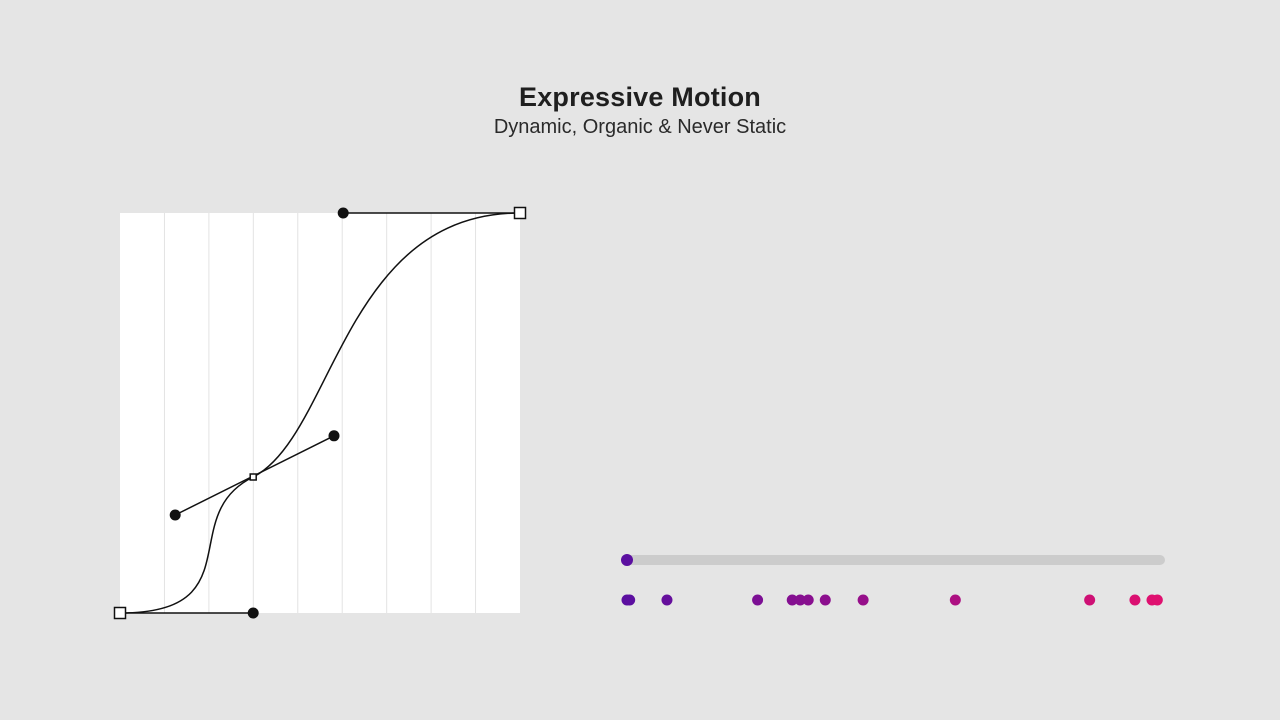 This screenshot has height=720, width=1280. I want to click on mid-handle-out-knob, so click(334, 436).